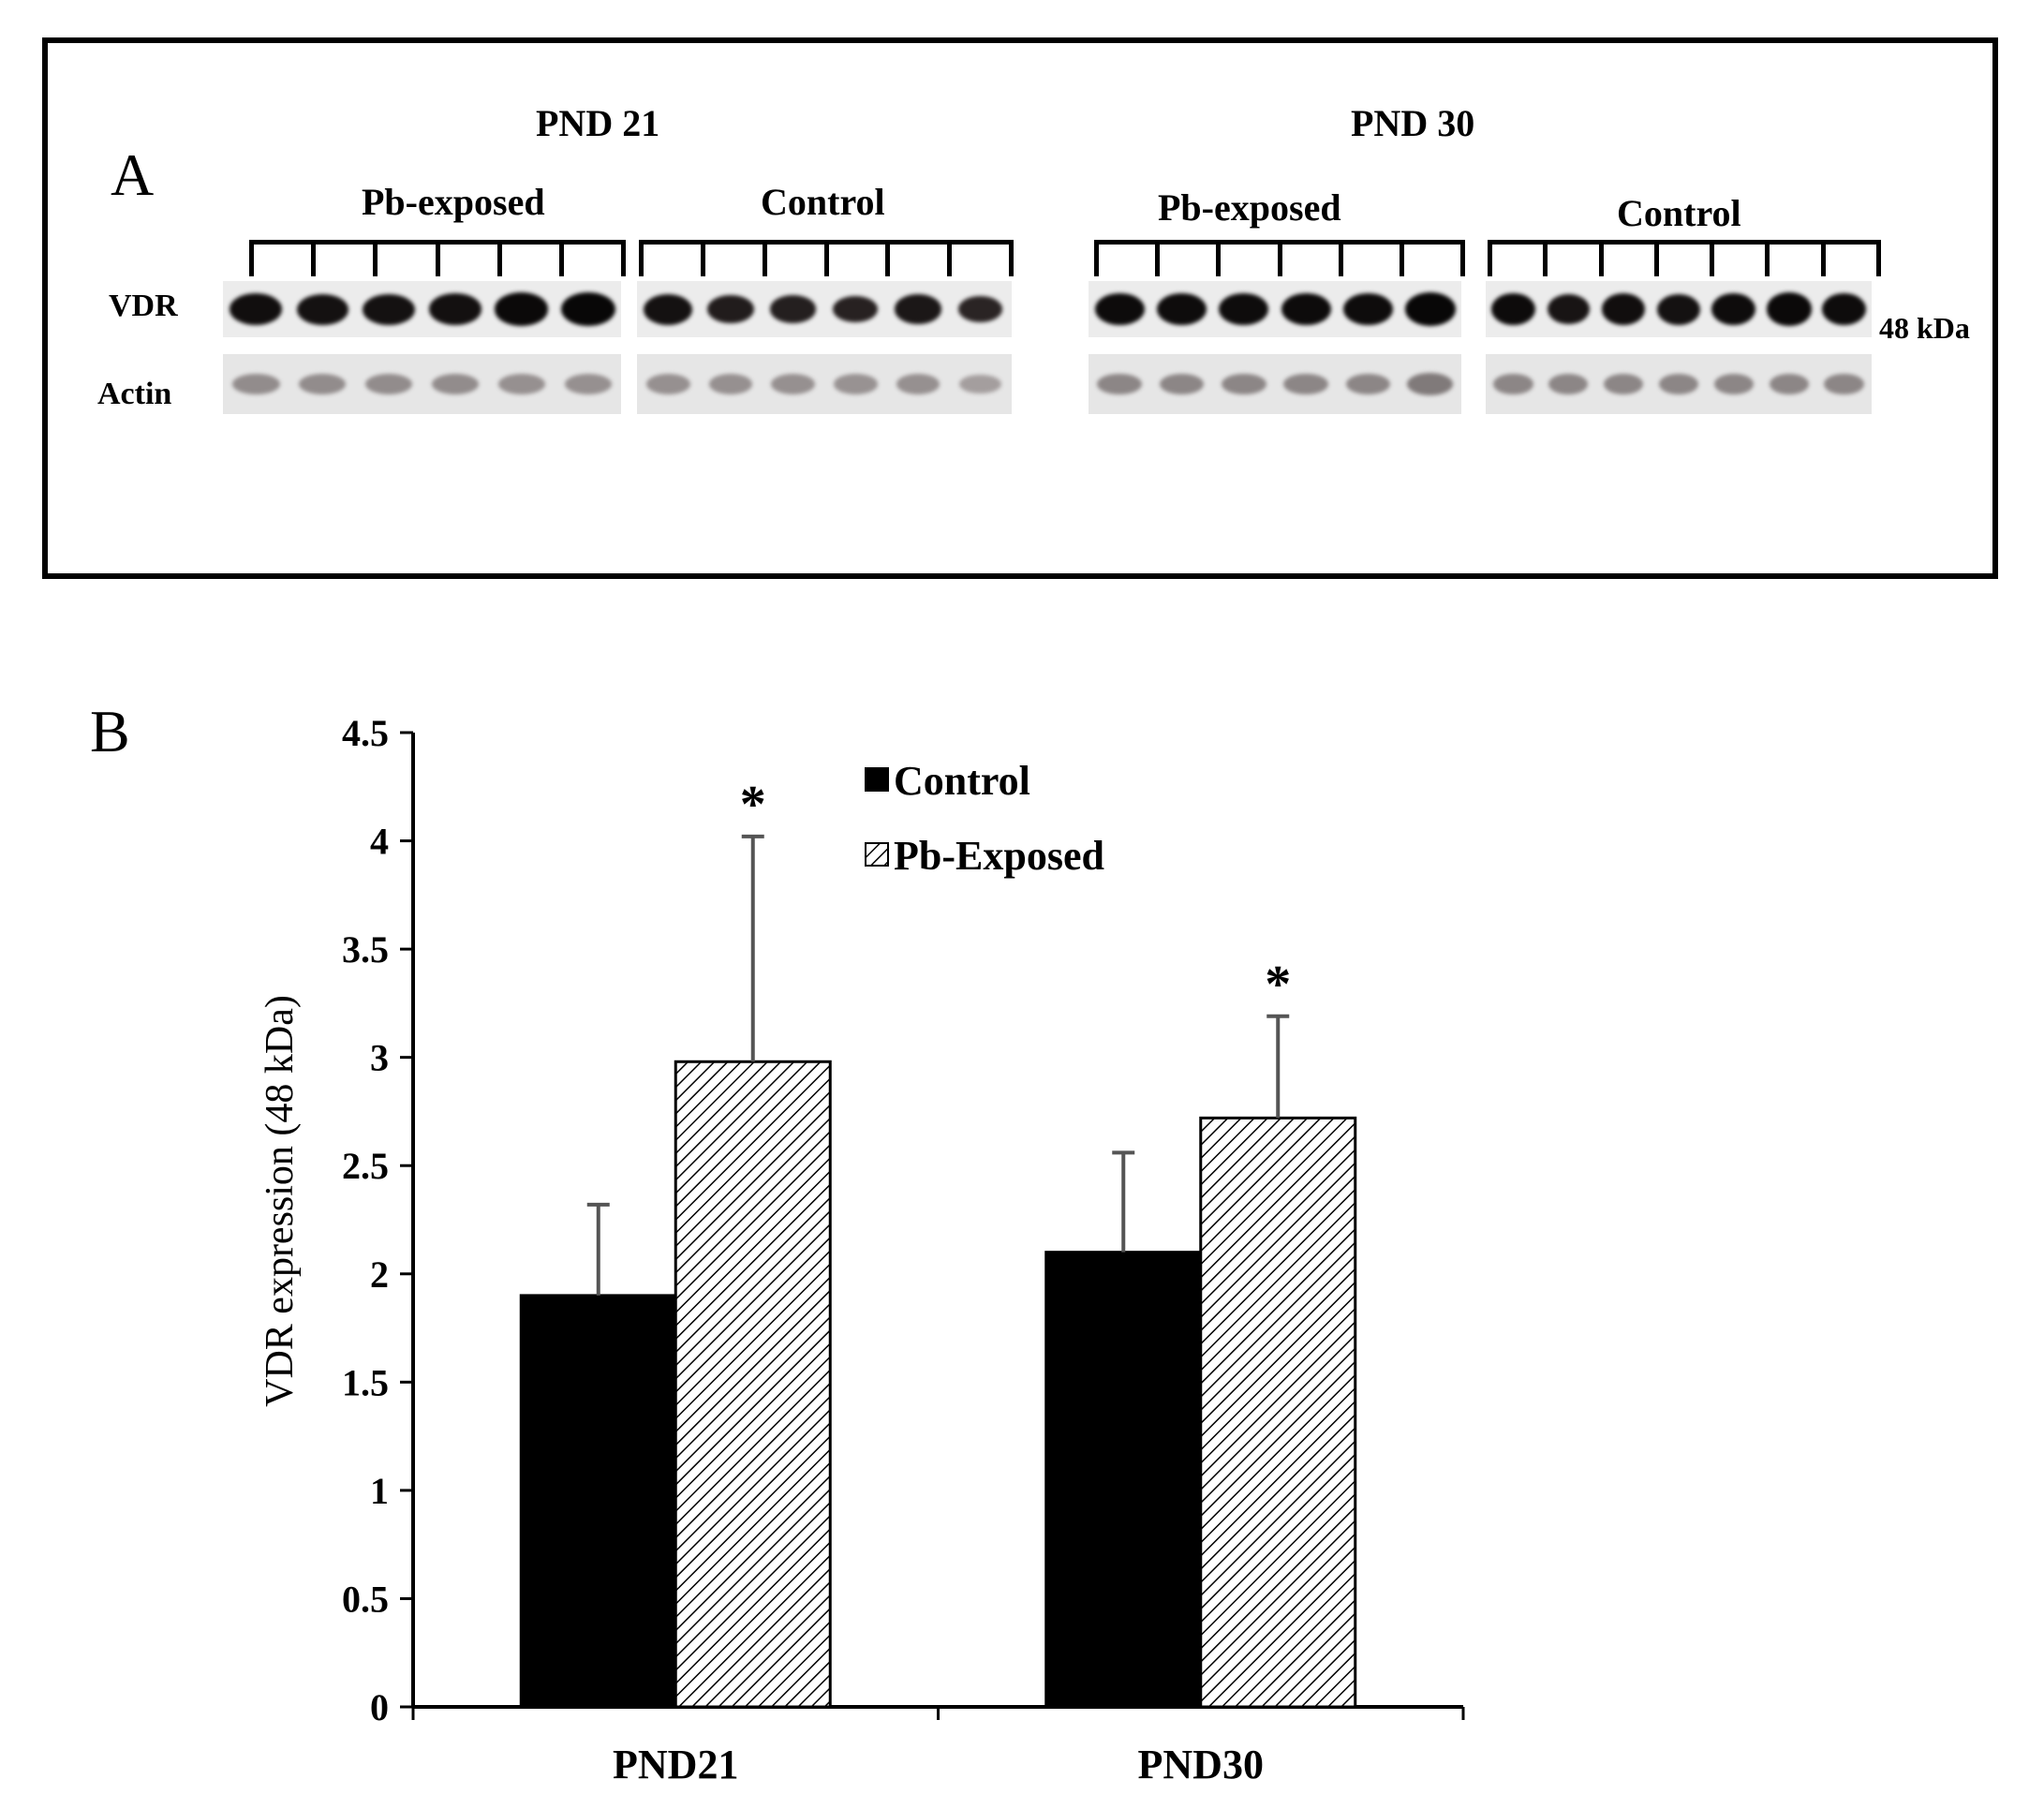 This screenshot has height=1809, width=2044. I want to click on group-heading-pnd21-control: Control, so click(823, 202).